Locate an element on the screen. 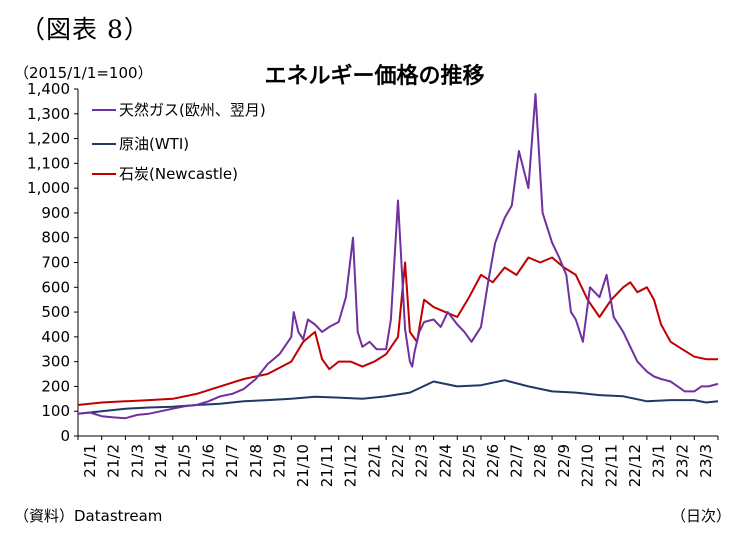 This screenshot has height=545, width=749. figure-label: （図表 8） is located at coordinates (85, 29).